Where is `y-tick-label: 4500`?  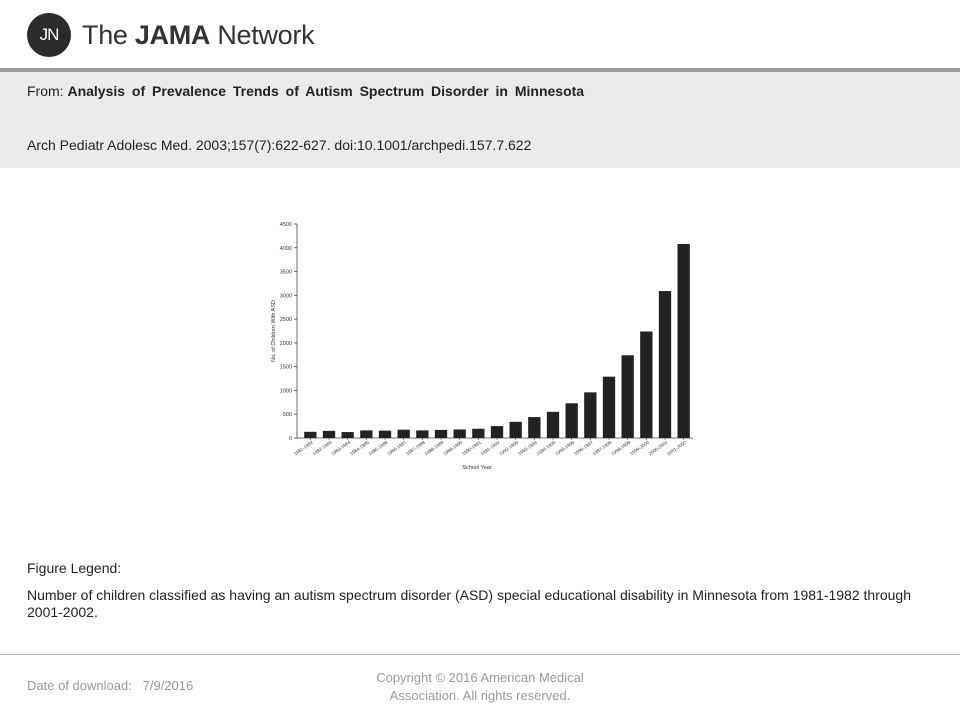 y-tick-label: 4500 is located at coordinates (286, 225).